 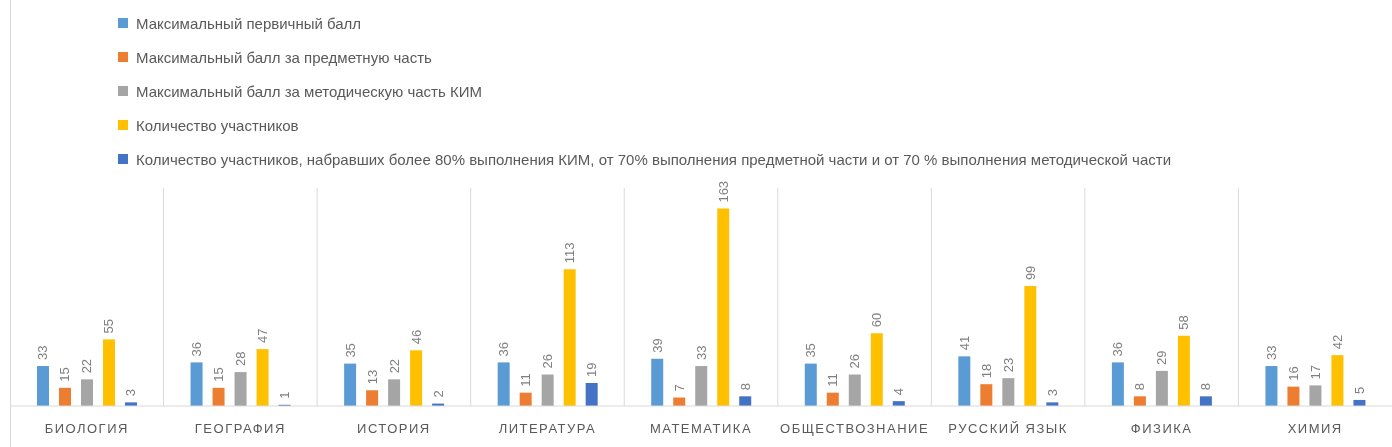 I want to click on data-label: 1, so click(x=285, y=395).